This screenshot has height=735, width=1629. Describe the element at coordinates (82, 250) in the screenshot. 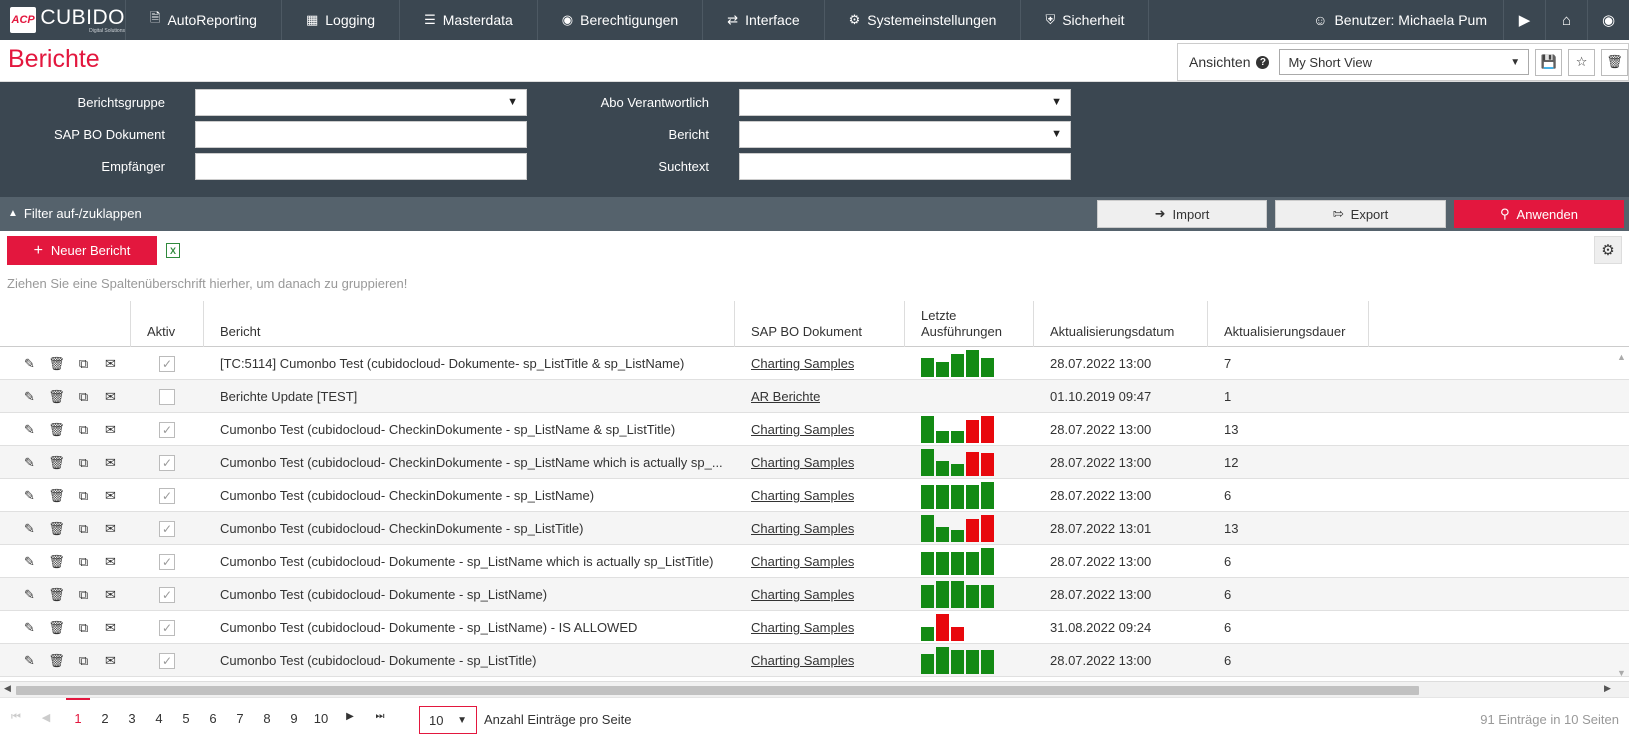

I see `new-report-button: + Neuer Bericht` at that location.